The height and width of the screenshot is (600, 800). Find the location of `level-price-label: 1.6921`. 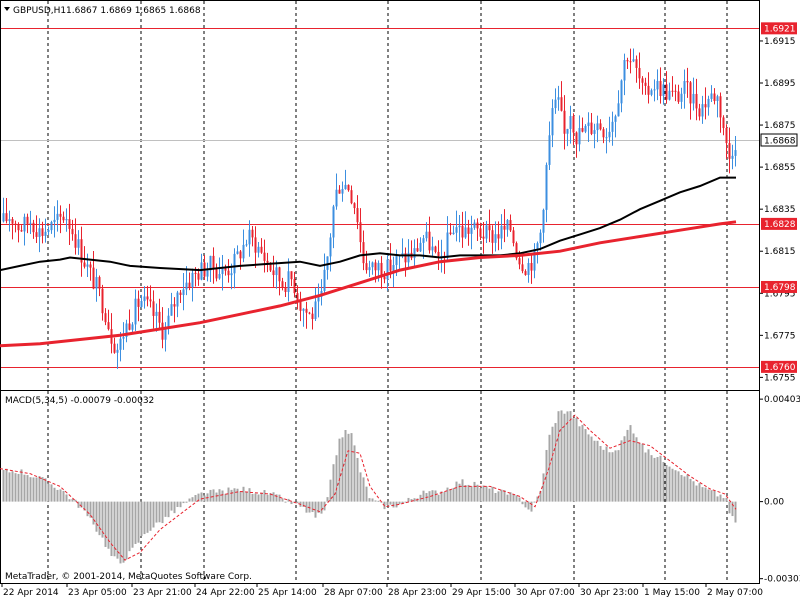

level-price-label: 1.6921 is located at coordinates (780, 29).